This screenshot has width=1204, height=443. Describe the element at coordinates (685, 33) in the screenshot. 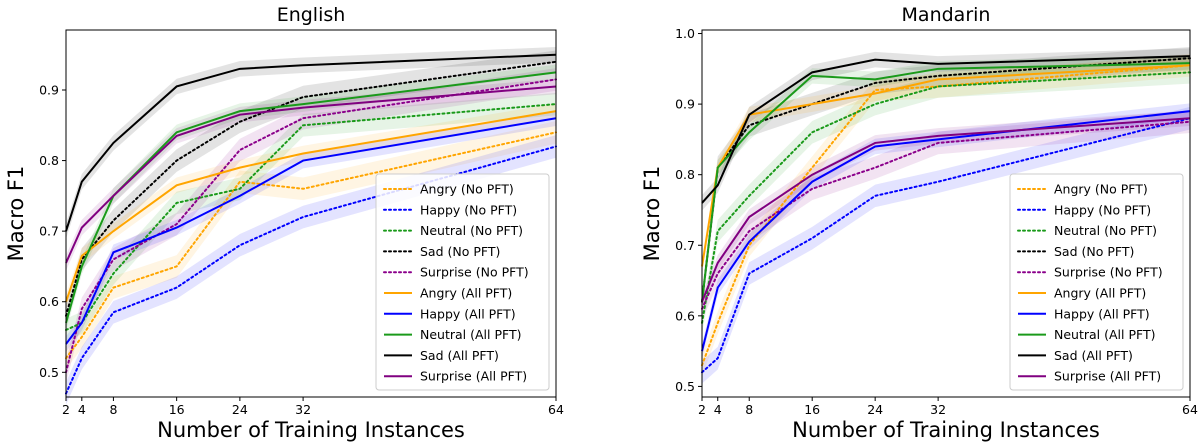

I see `y-tick-label: 1.0` at that location.